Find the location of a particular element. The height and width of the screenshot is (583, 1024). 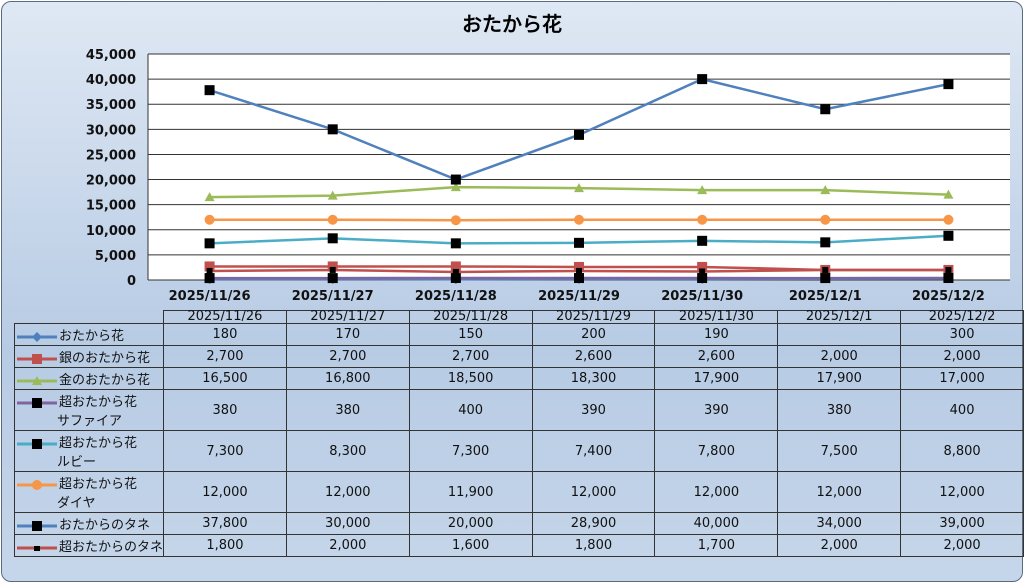

x-tick-label: 2025/11/27 is located at coordinates (333, 296).